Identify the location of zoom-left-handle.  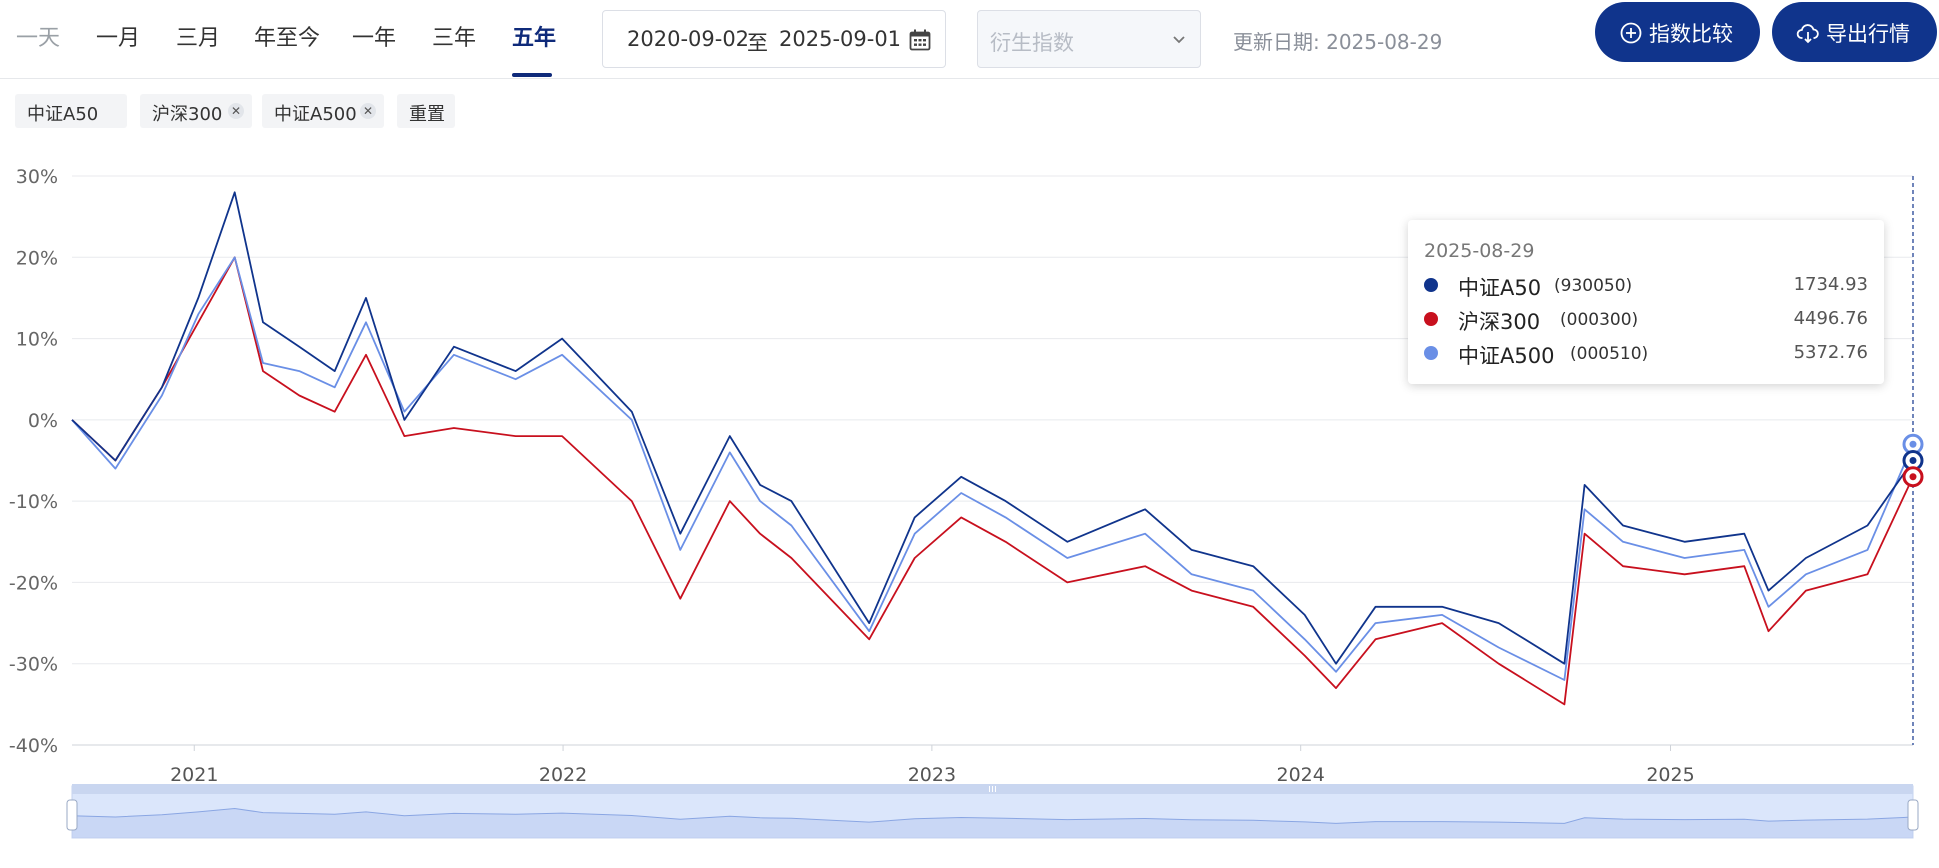
(72, 815).